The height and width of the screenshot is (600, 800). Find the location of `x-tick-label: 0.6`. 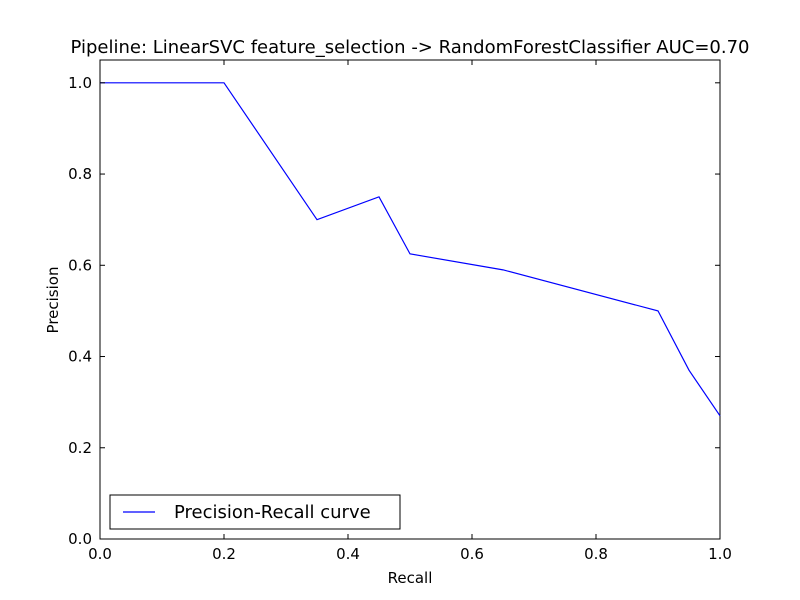

x-tick-label: 0.6 is located at coordinates (472, 554).